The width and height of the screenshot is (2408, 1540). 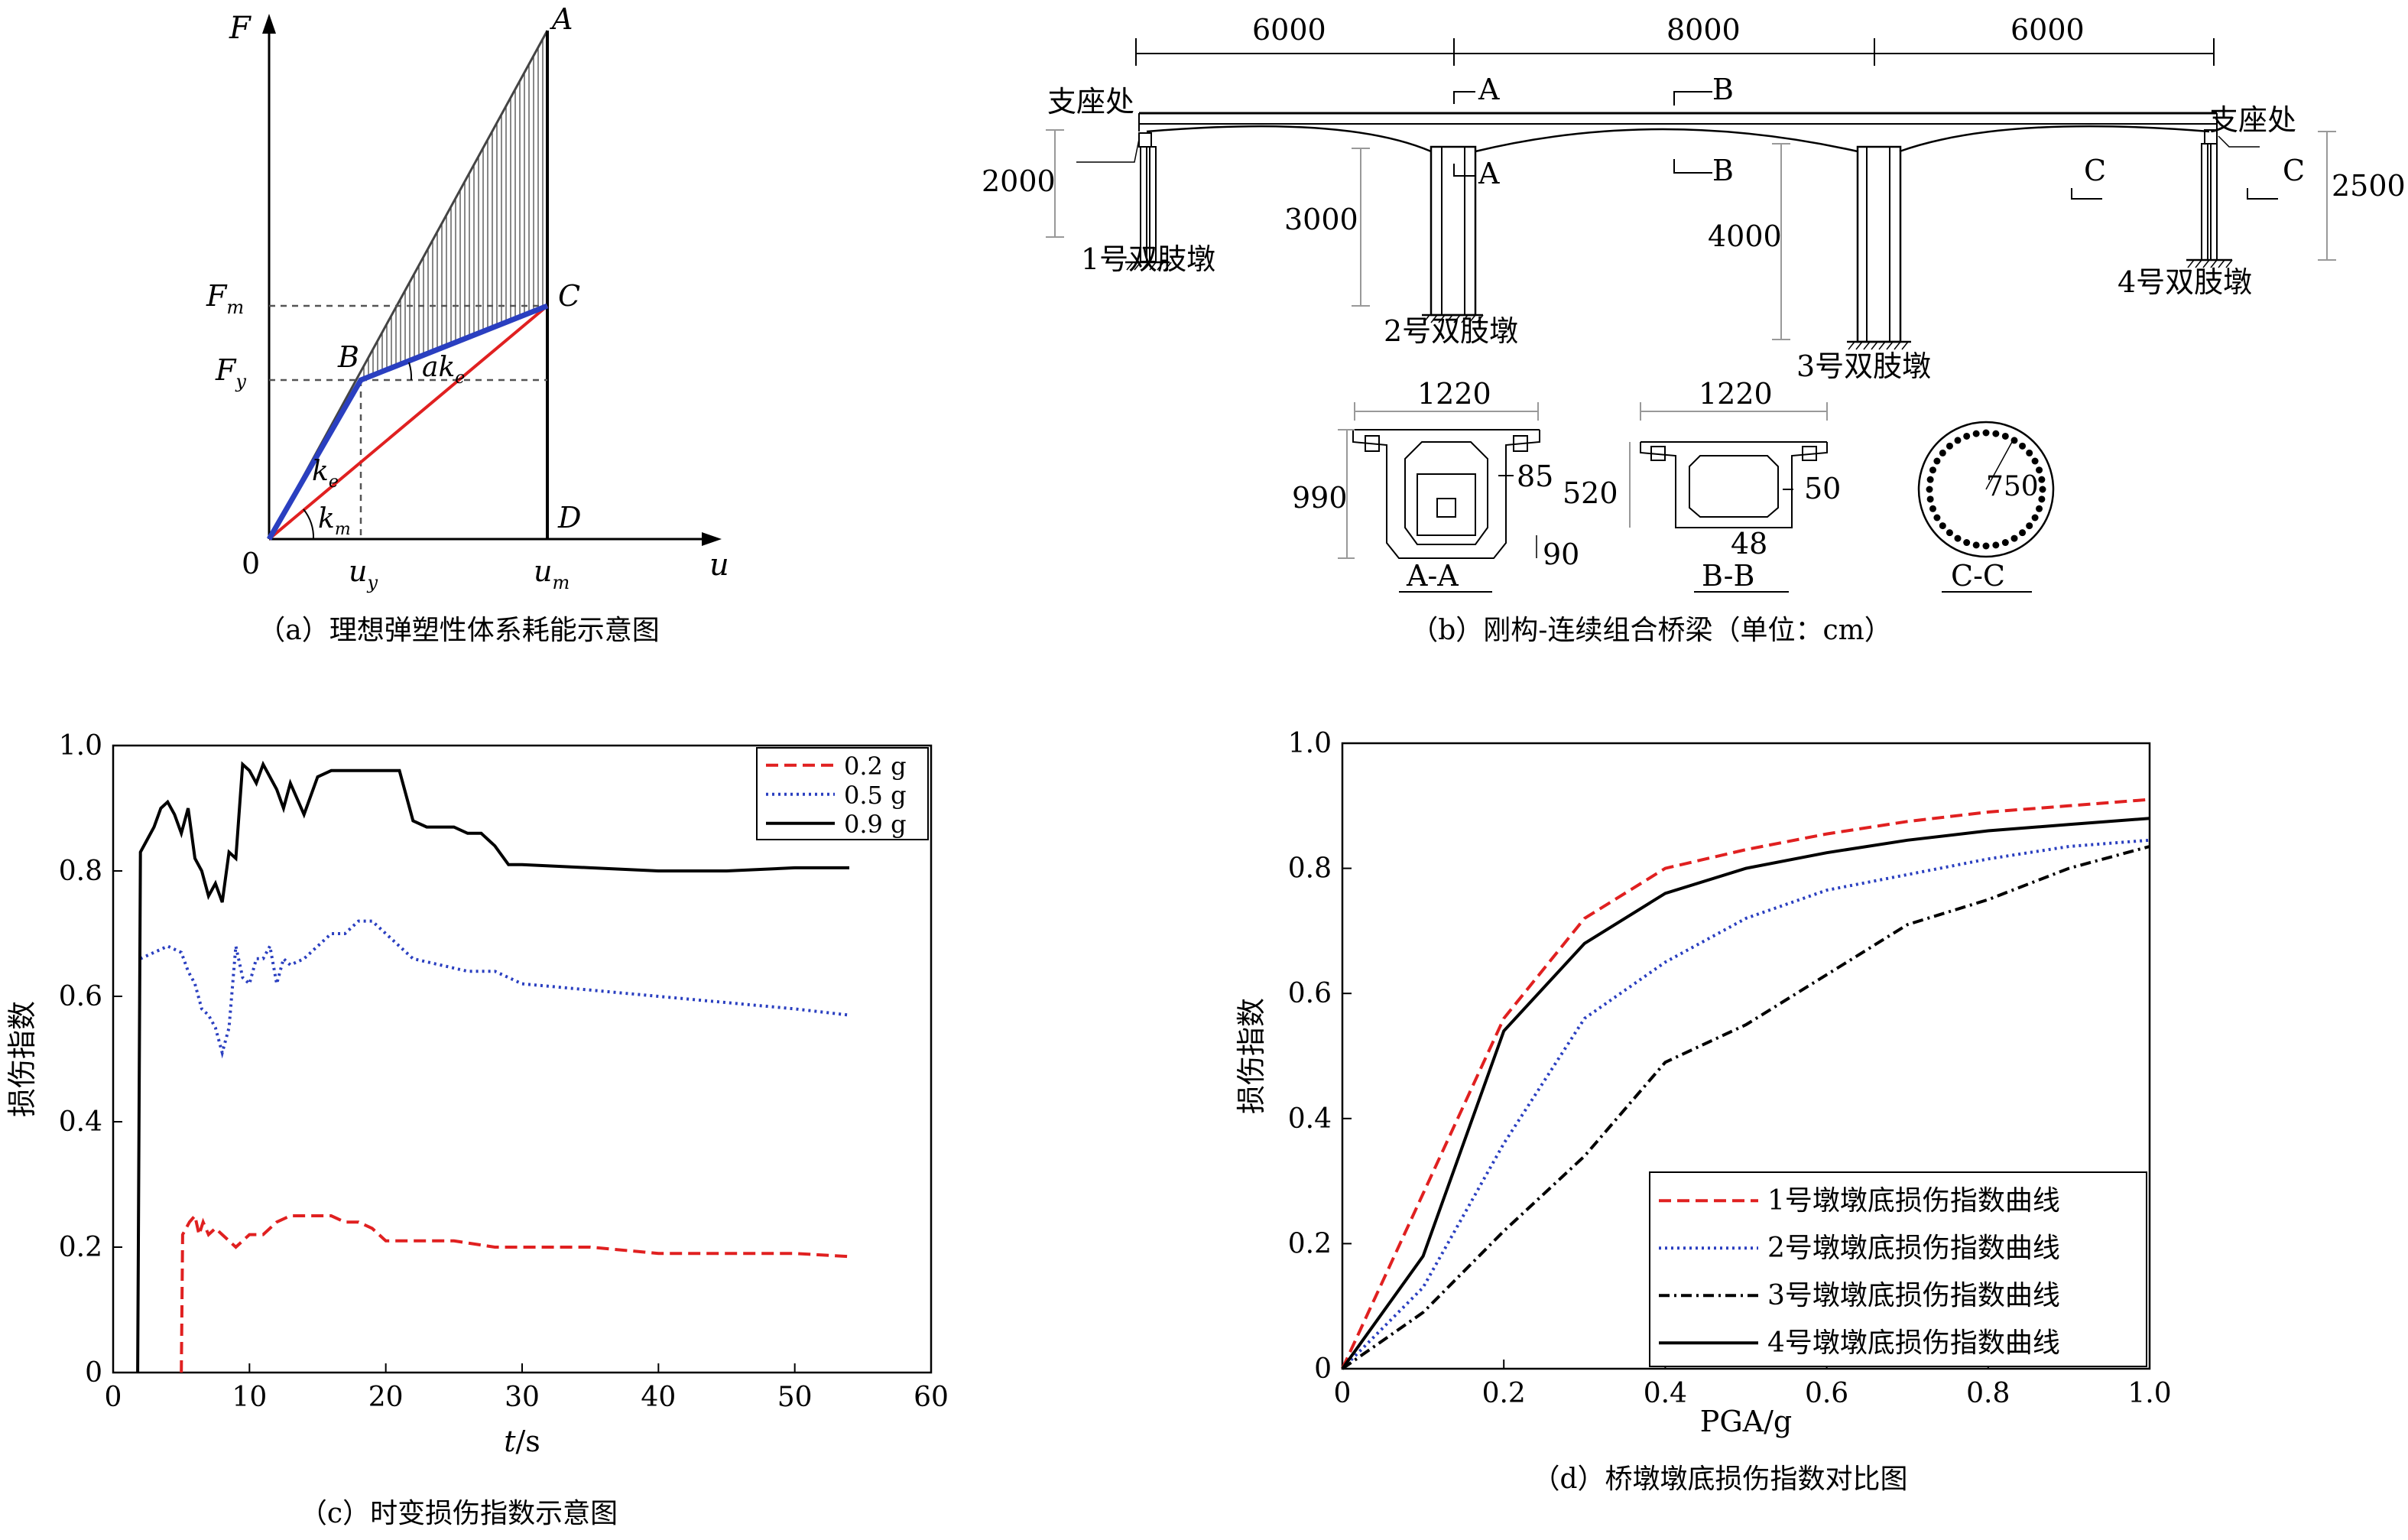 What do you see at coordinates (1728, 576) in the screenshot?
I see `section-BB-label: B-B` at bounding box center [1728, 576].